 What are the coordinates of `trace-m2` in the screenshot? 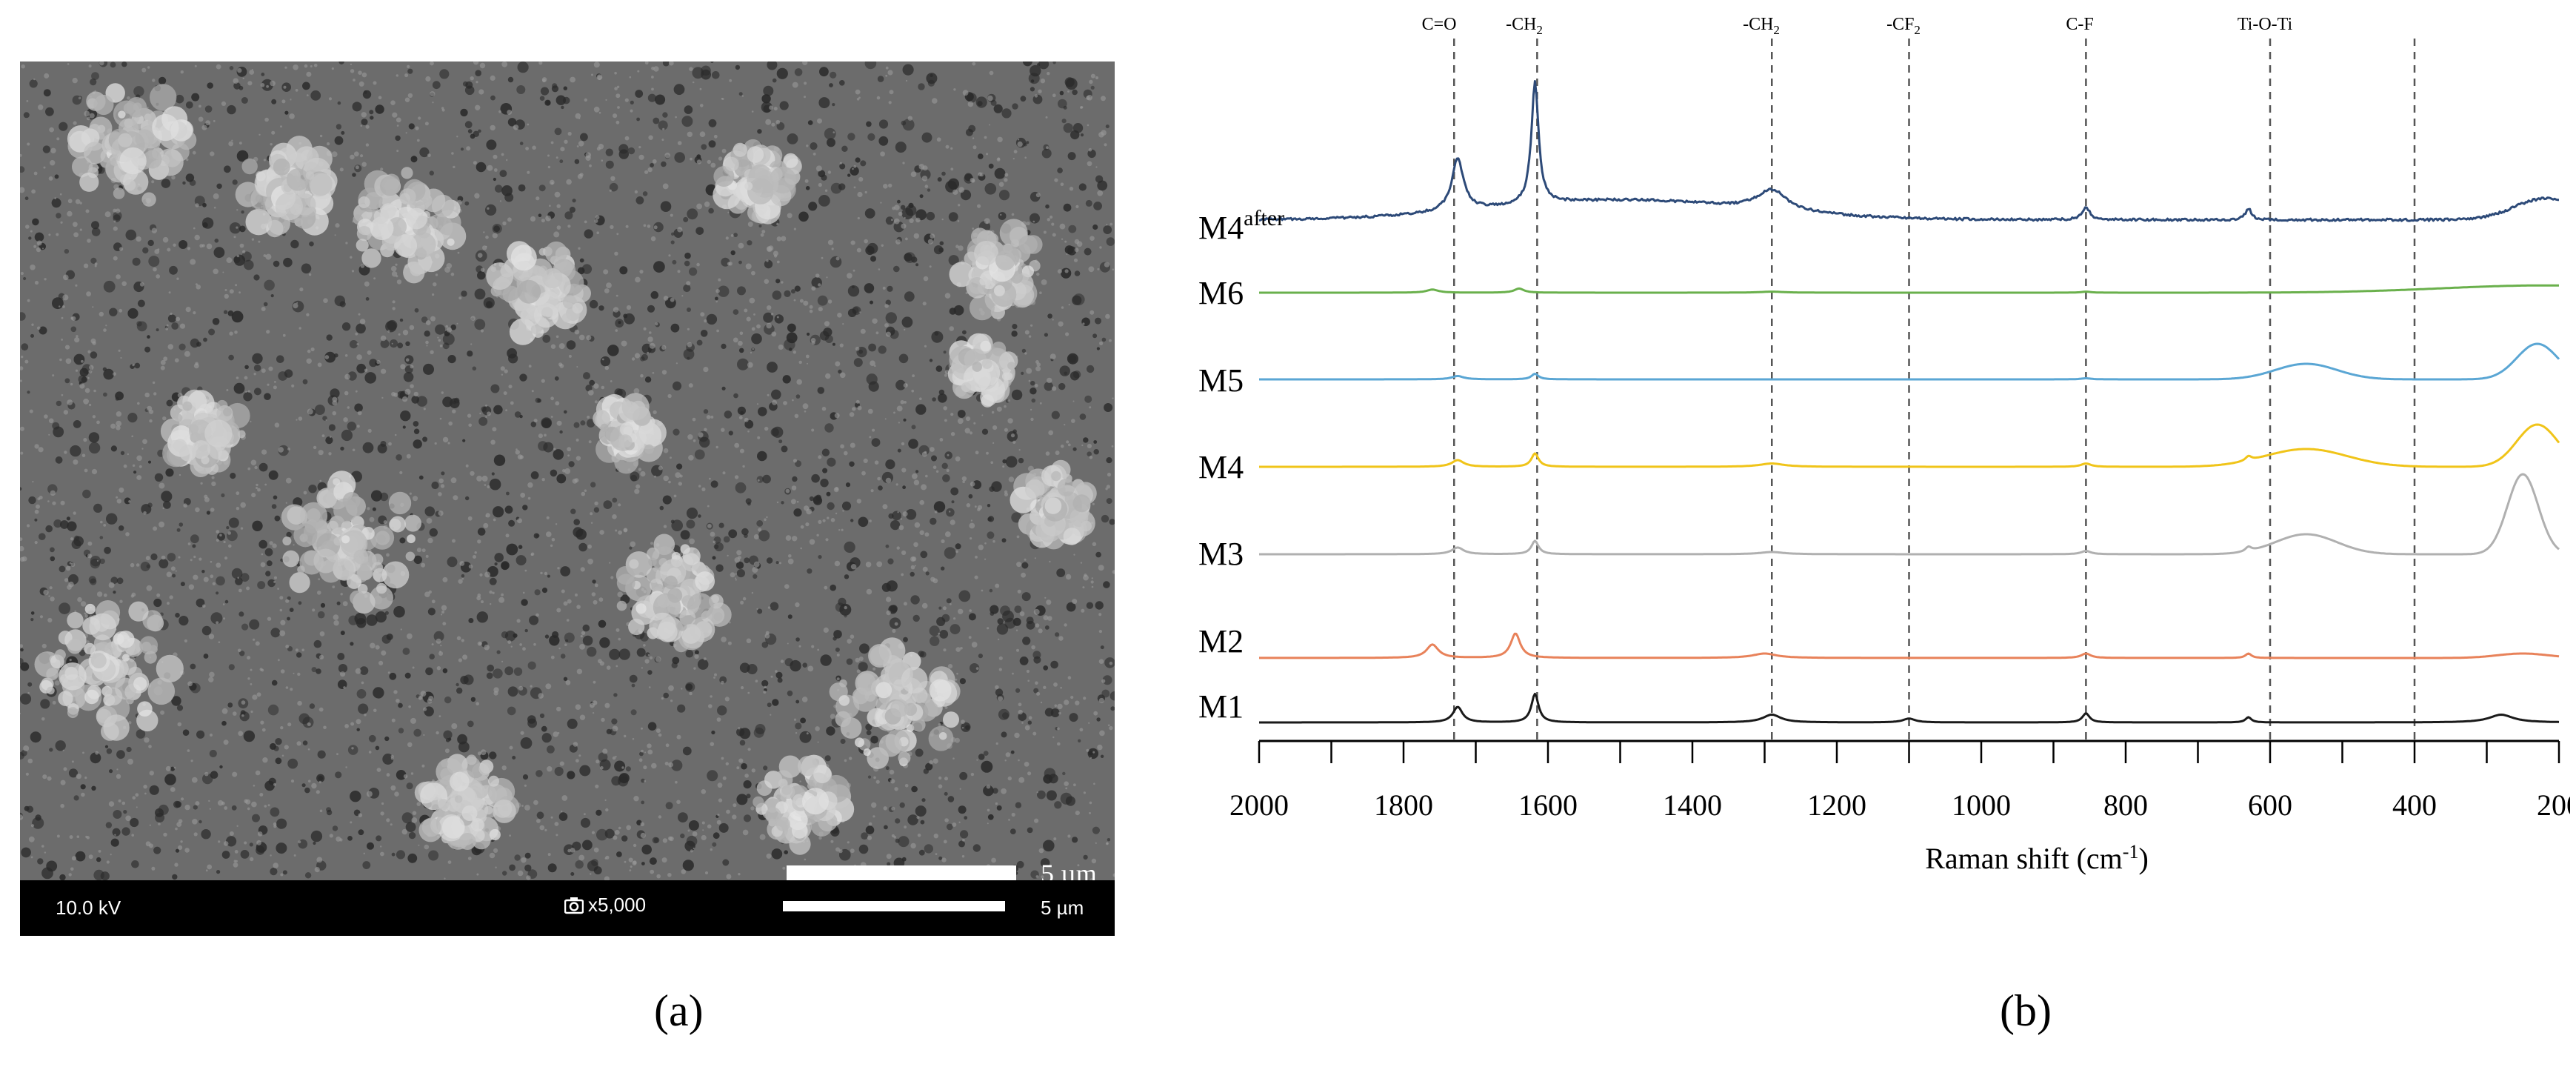 It's located at (1909, 645).